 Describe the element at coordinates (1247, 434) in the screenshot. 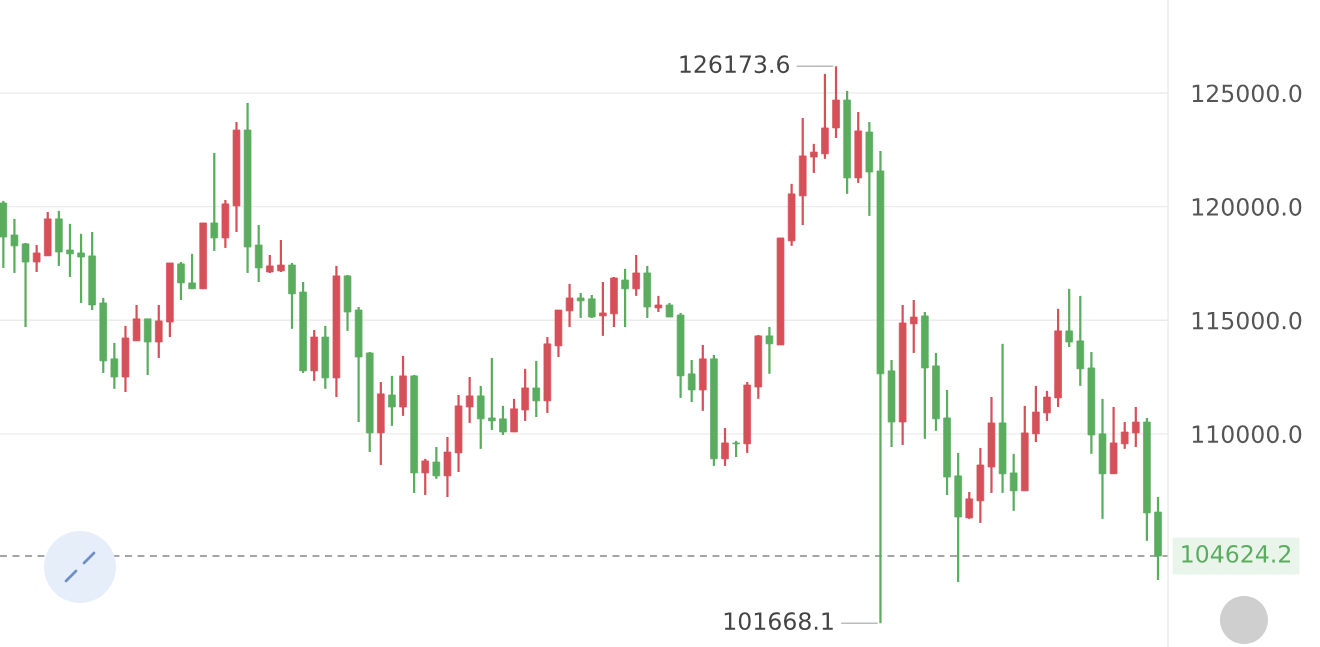

I see `y-tick-label: 110000.0` at that location.